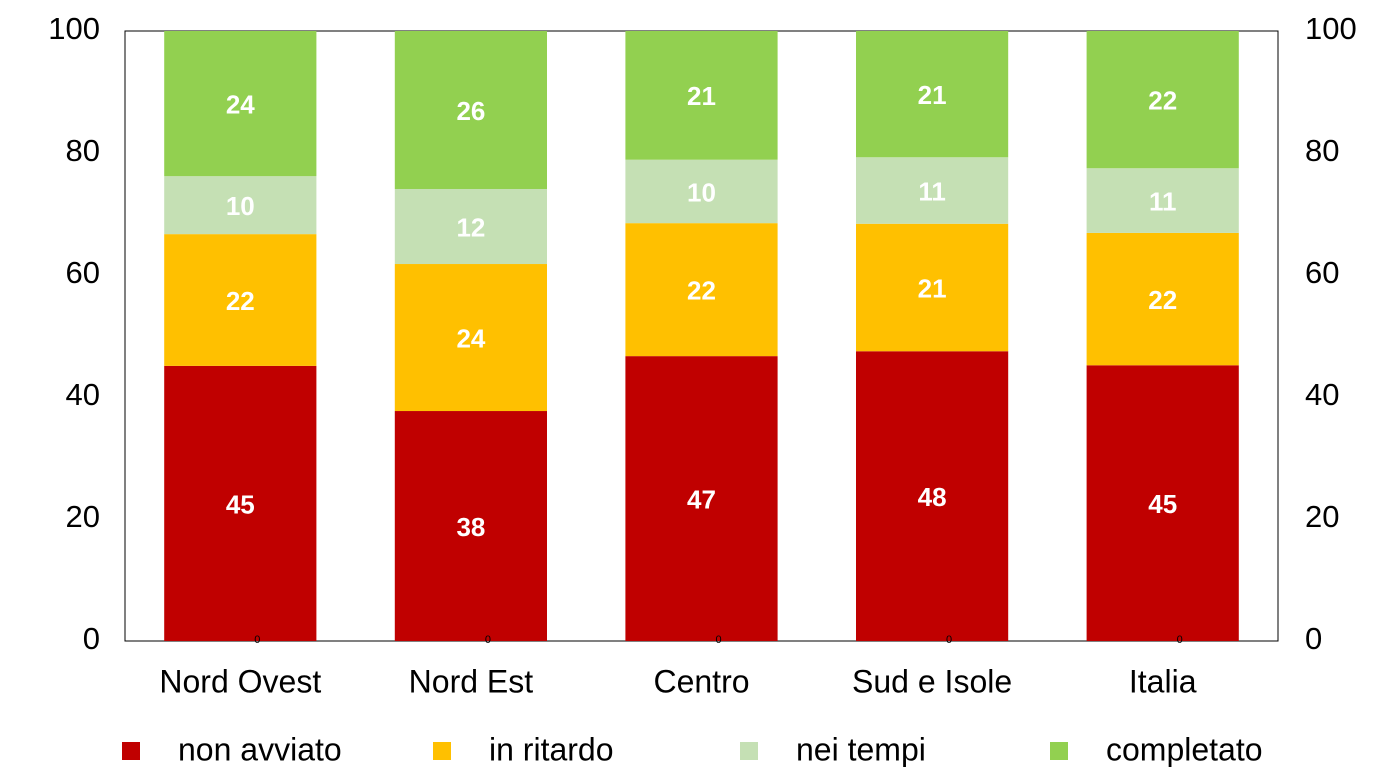  Describe the element at coordinates (471, 681) in the screenshot. I see `x-tick-label: Nord Est` at that location.